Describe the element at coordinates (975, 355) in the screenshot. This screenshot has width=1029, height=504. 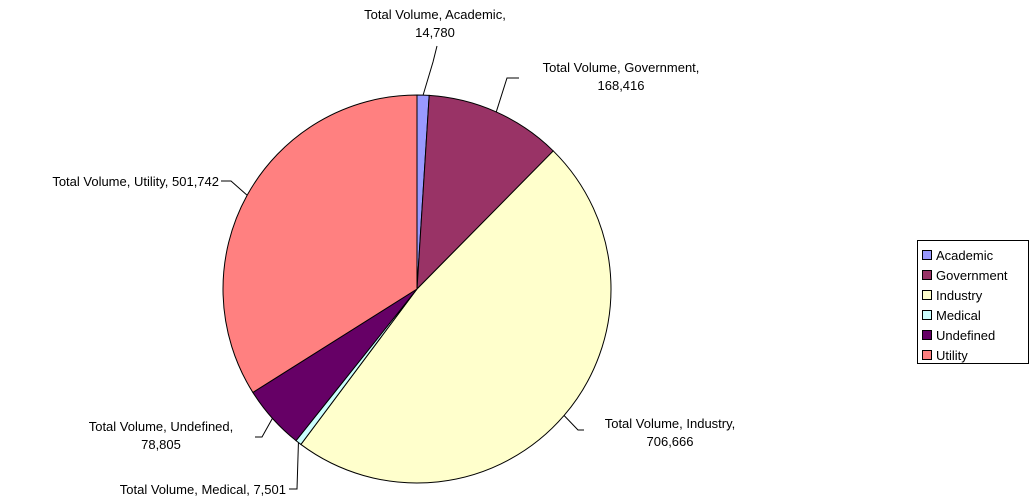
I see `legend-item-utility: Utility` at that location.